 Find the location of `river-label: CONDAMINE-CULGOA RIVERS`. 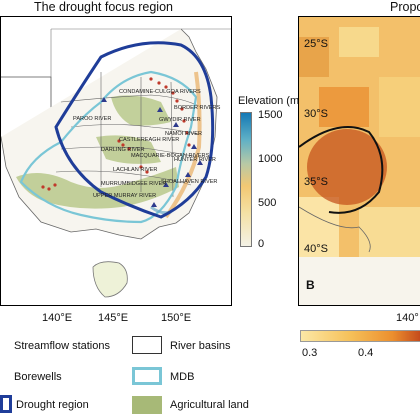

river-label: CONDAMINE-CULGOA RIVERS is located at coordinates (160, 92).